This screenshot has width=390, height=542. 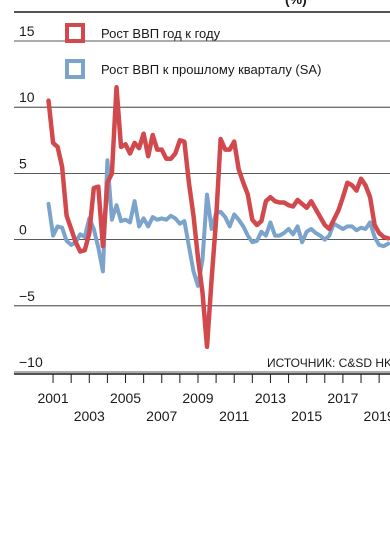 What do you see at coordinates (23, 230) in the screenshot?
I see `y-tick-label: 0` at bounding box center [23, 230].